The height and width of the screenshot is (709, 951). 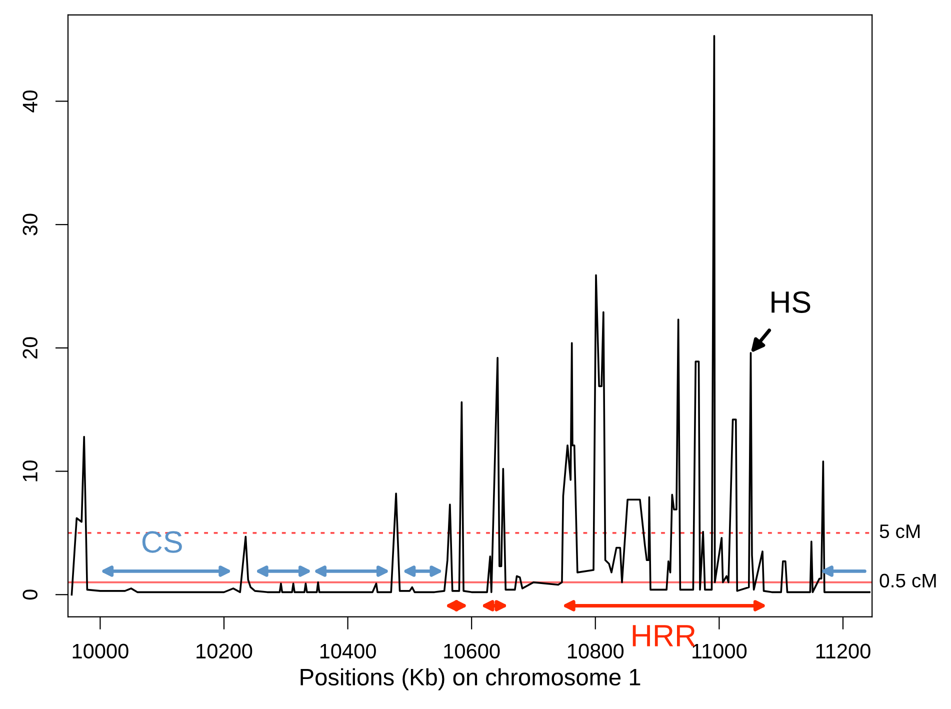 What do you see at coordinates (664, 635) in the screenshot?
I see `text: HRR` at bounding box center [664, 635].